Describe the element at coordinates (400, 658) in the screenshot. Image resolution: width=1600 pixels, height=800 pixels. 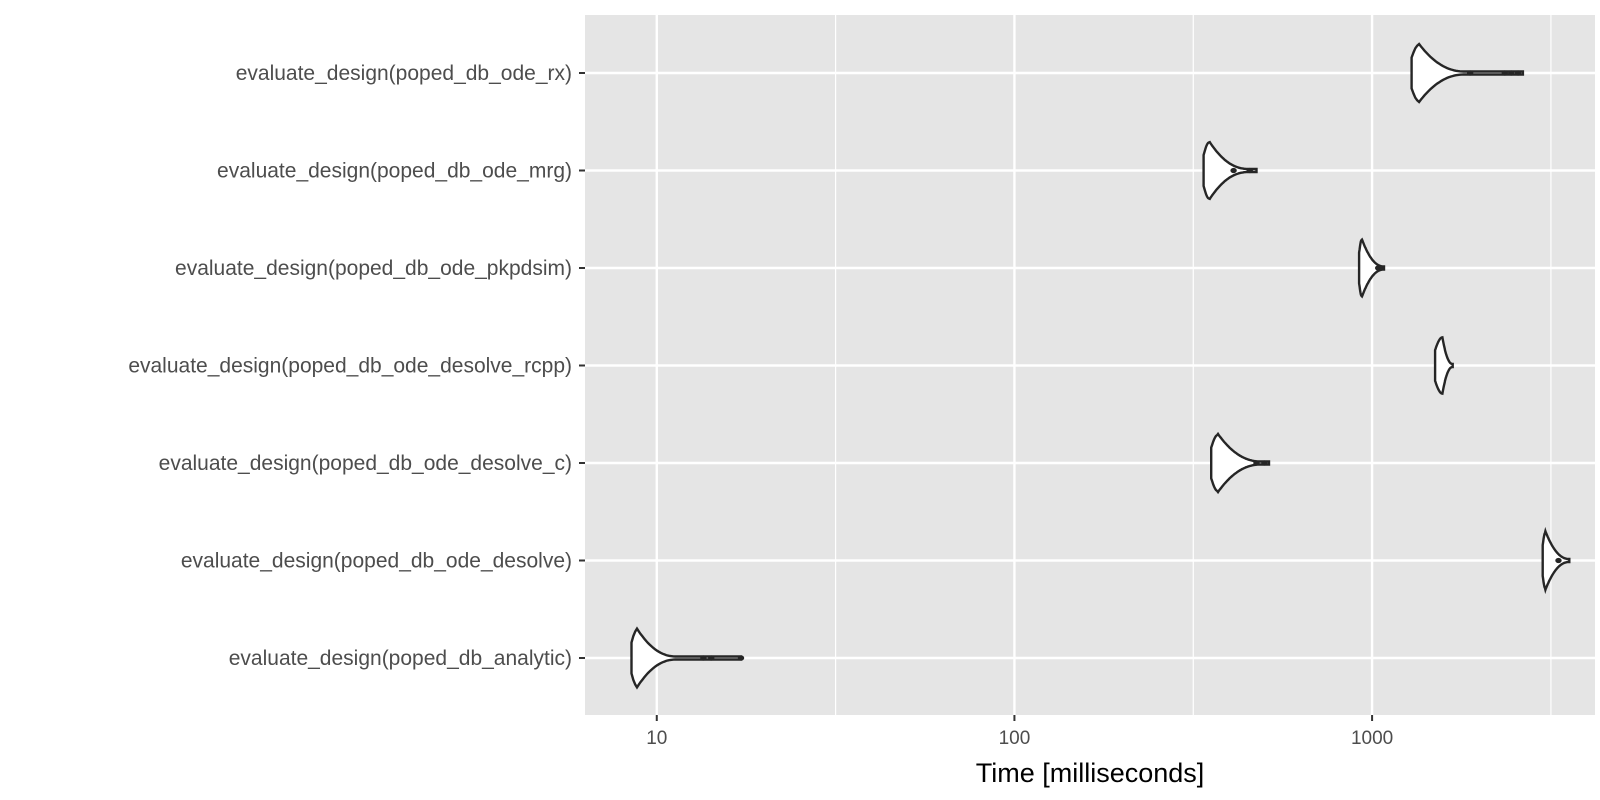
I see `y-tick-label: evaluate_design(poped_db_analytic)` at that location.